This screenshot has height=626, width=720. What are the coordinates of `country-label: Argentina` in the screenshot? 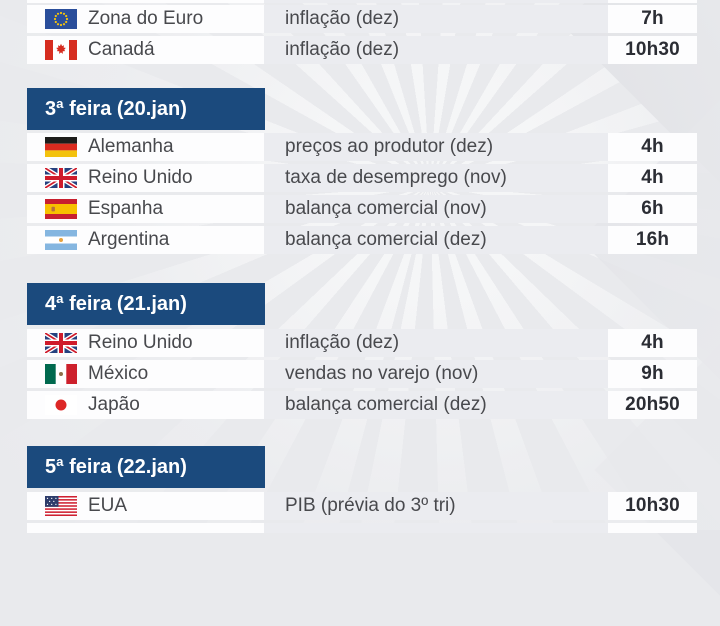 It's located at (129, 239).